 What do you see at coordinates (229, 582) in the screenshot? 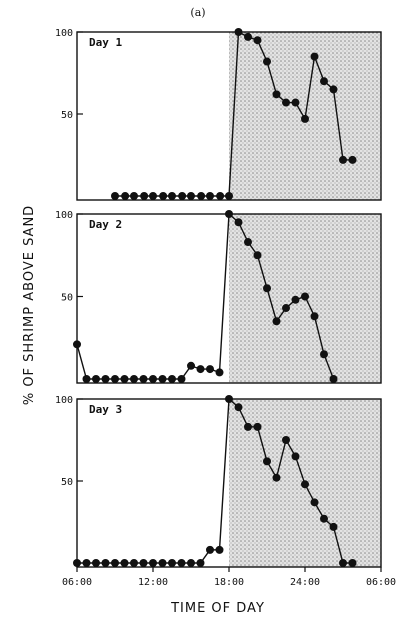
I see `x-tick-label: 18:00` at bounding box center [229, 582].